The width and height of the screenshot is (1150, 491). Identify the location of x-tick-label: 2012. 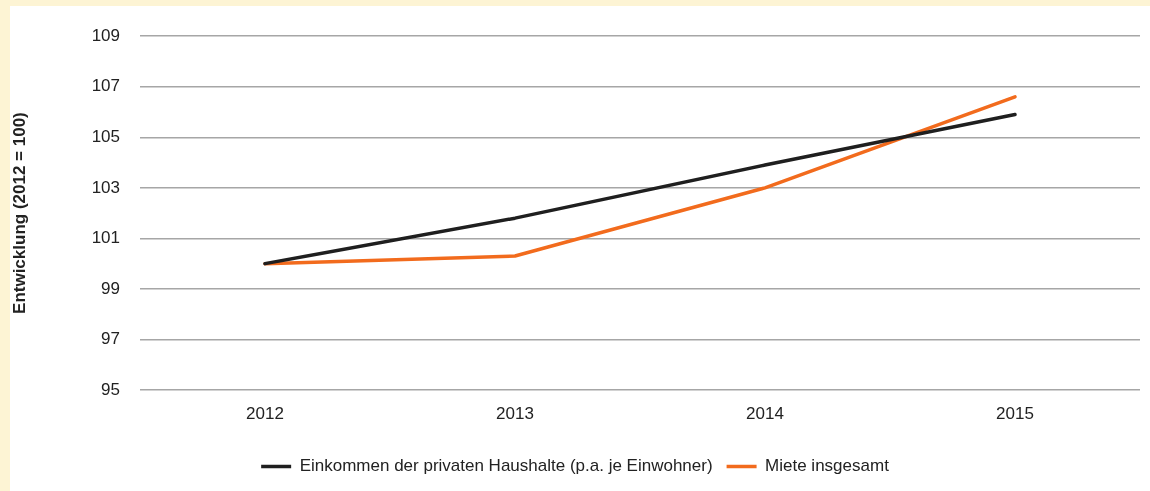
(265, 413).